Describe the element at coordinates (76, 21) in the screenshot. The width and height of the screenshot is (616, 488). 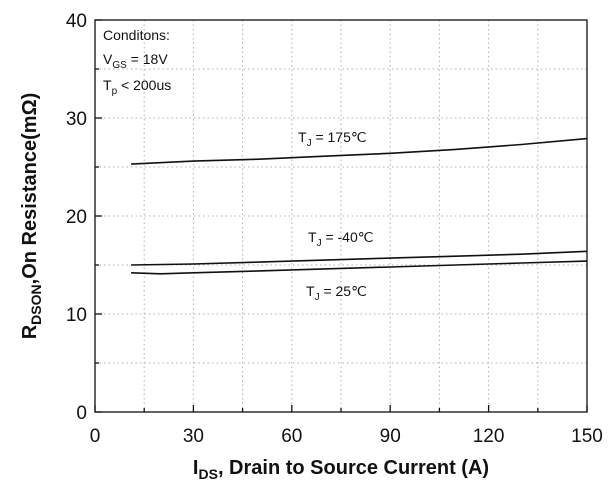
I see `y-tick-label: 40` at that location.